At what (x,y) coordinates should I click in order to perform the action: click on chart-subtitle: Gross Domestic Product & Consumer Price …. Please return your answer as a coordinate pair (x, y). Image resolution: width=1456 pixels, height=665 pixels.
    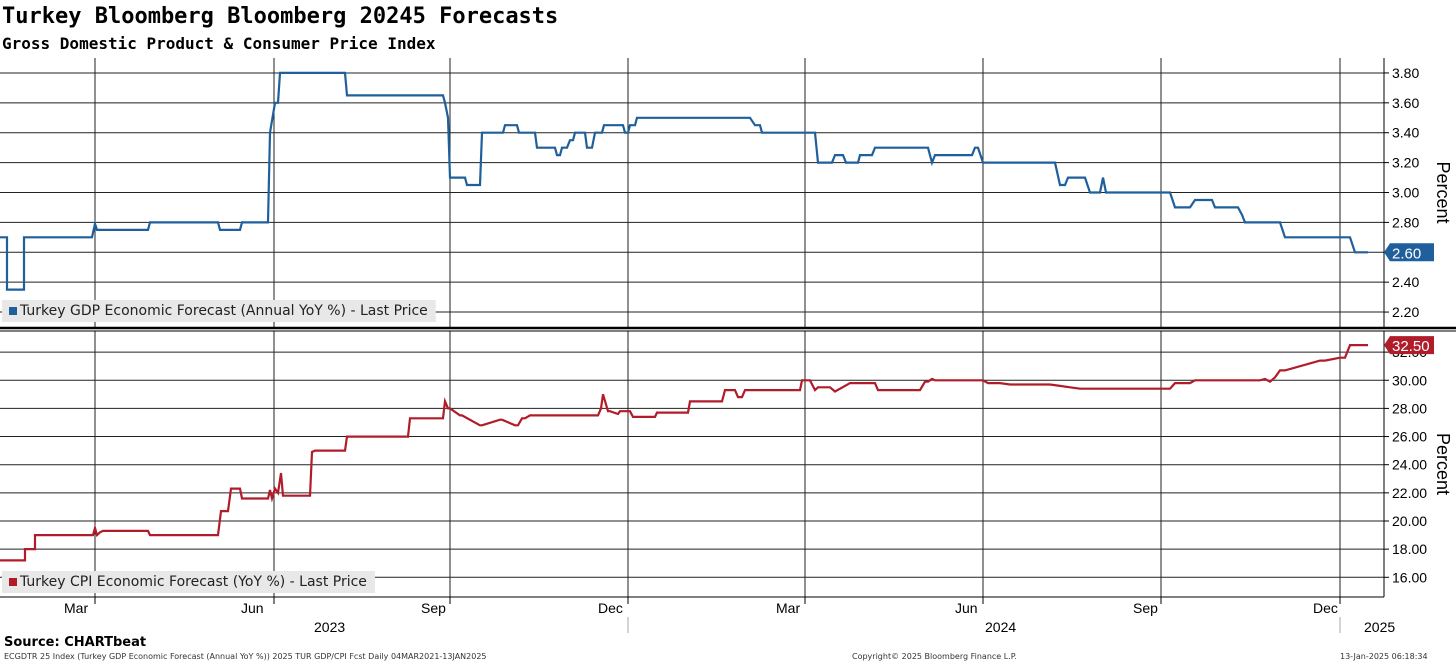
    Looking at the image, I should click on (219, 43).